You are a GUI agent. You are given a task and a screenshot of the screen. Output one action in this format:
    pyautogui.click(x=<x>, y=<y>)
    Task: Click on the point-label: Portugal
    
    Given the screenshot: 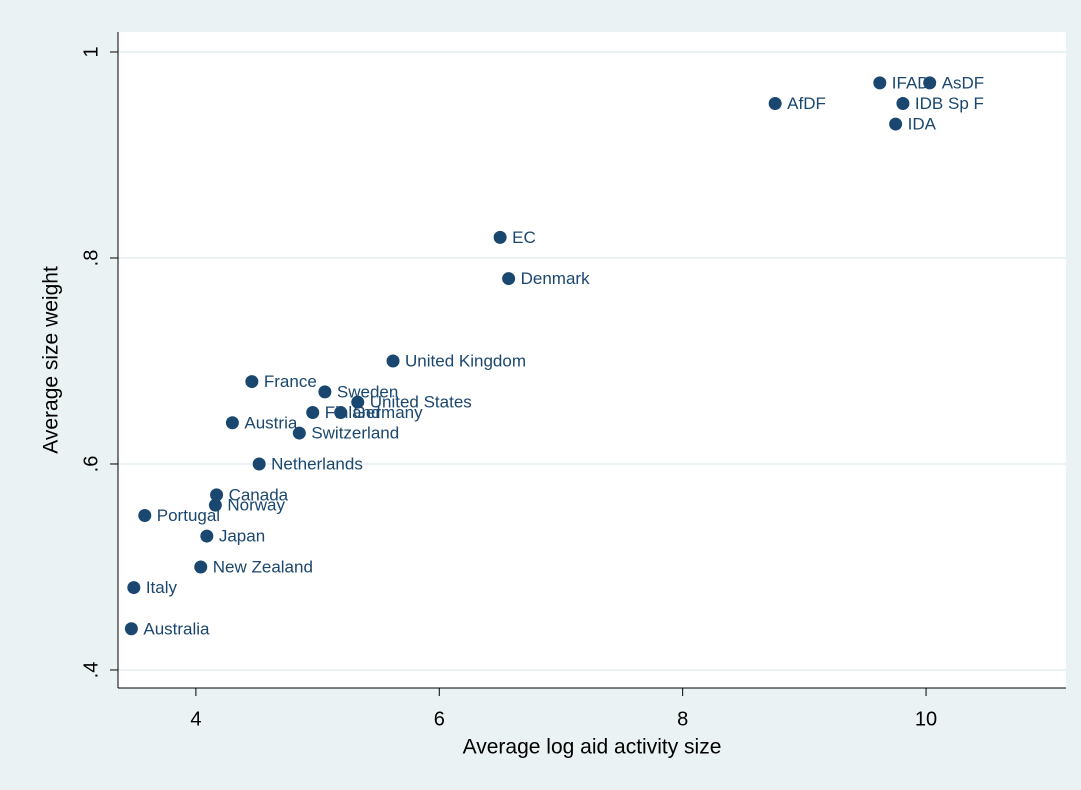 What is the action you would take?
    pyautogui.click(x=188, y=515)
    